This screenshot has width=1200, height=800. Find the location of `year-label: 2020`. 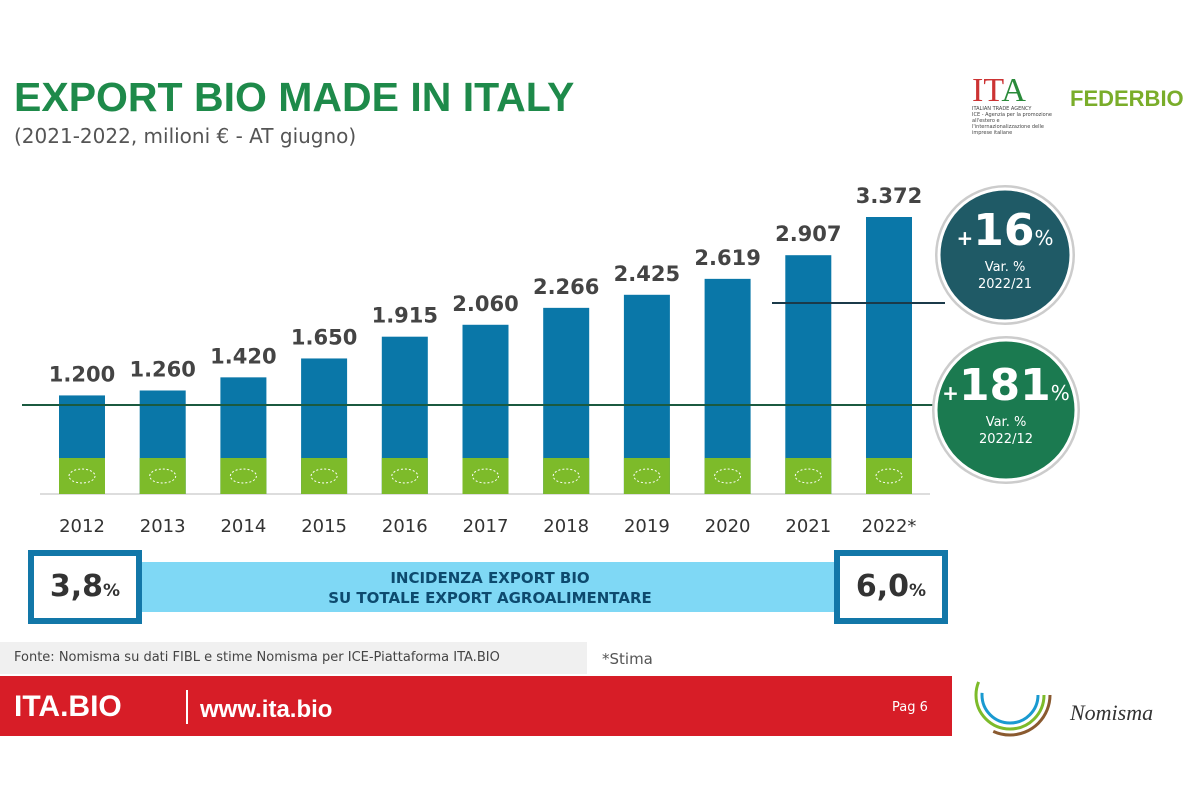

year-label: 2020 is located at coordinates (728, 526).